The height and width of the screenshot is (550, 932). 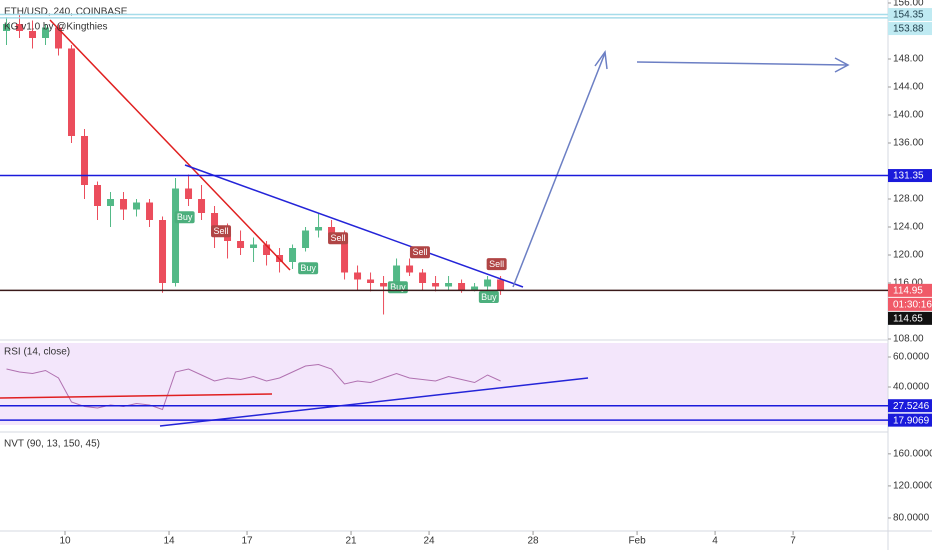 What do you see at coordinates (66, 12) in the screenshot?
I see `symbol-title: ETH/USD, 240, COINBASE` at bounding box center [66, 12].